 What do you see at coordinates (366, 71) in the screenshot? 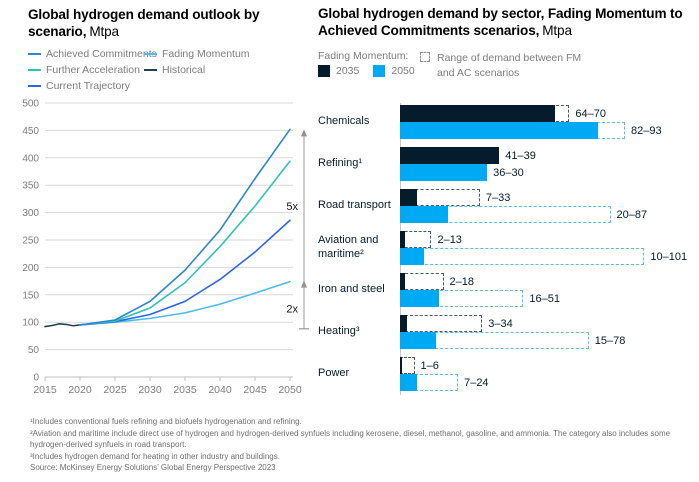
I see `legend-swatches: 2035 2050` at bounding box center [366, 71].